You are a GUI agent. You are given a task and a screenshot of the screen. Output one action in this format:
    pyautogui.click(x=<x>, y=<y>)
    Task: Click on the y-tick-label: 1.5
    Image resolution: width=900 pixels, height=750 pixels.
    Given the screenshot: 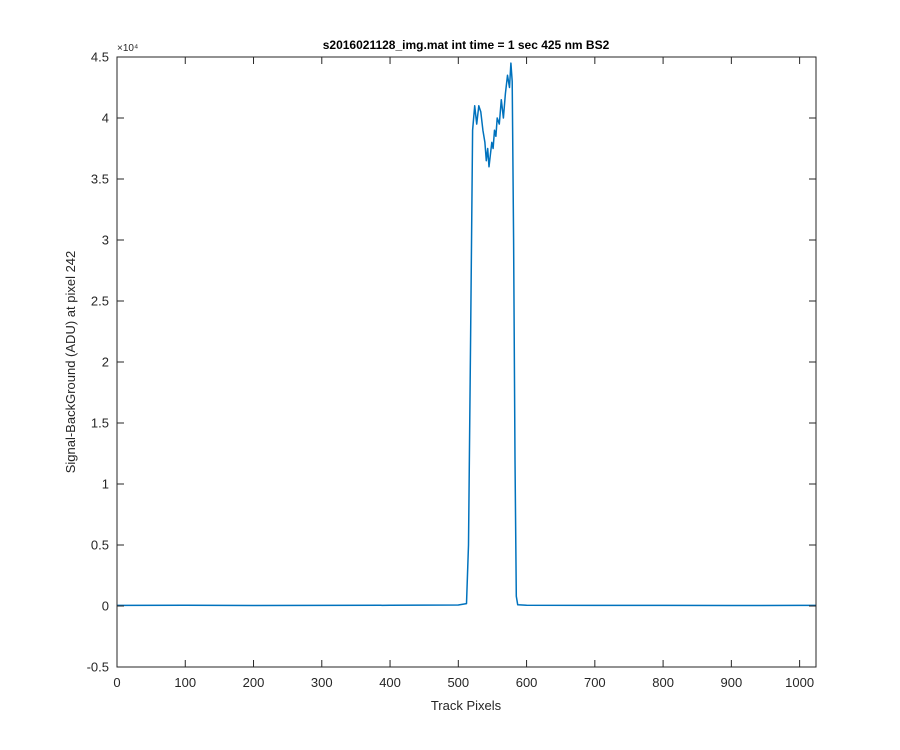 What is the action you would take?
    pyautogui.click(x=100, y=423)
    